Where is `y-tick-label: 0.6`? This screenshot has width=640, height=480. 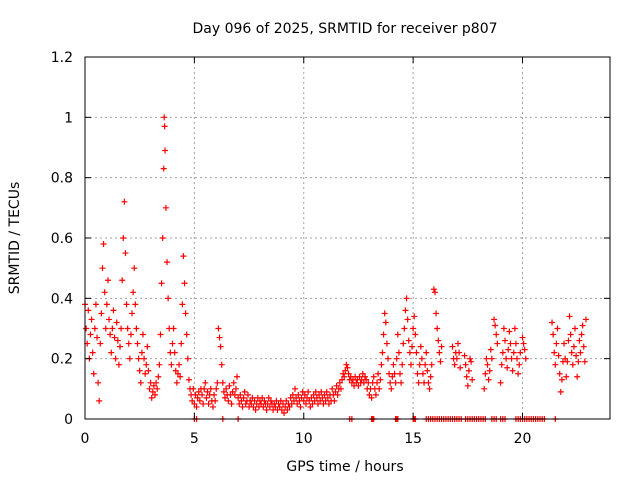
y-tick-label: 0.6 is located at coordinates (62, 239).